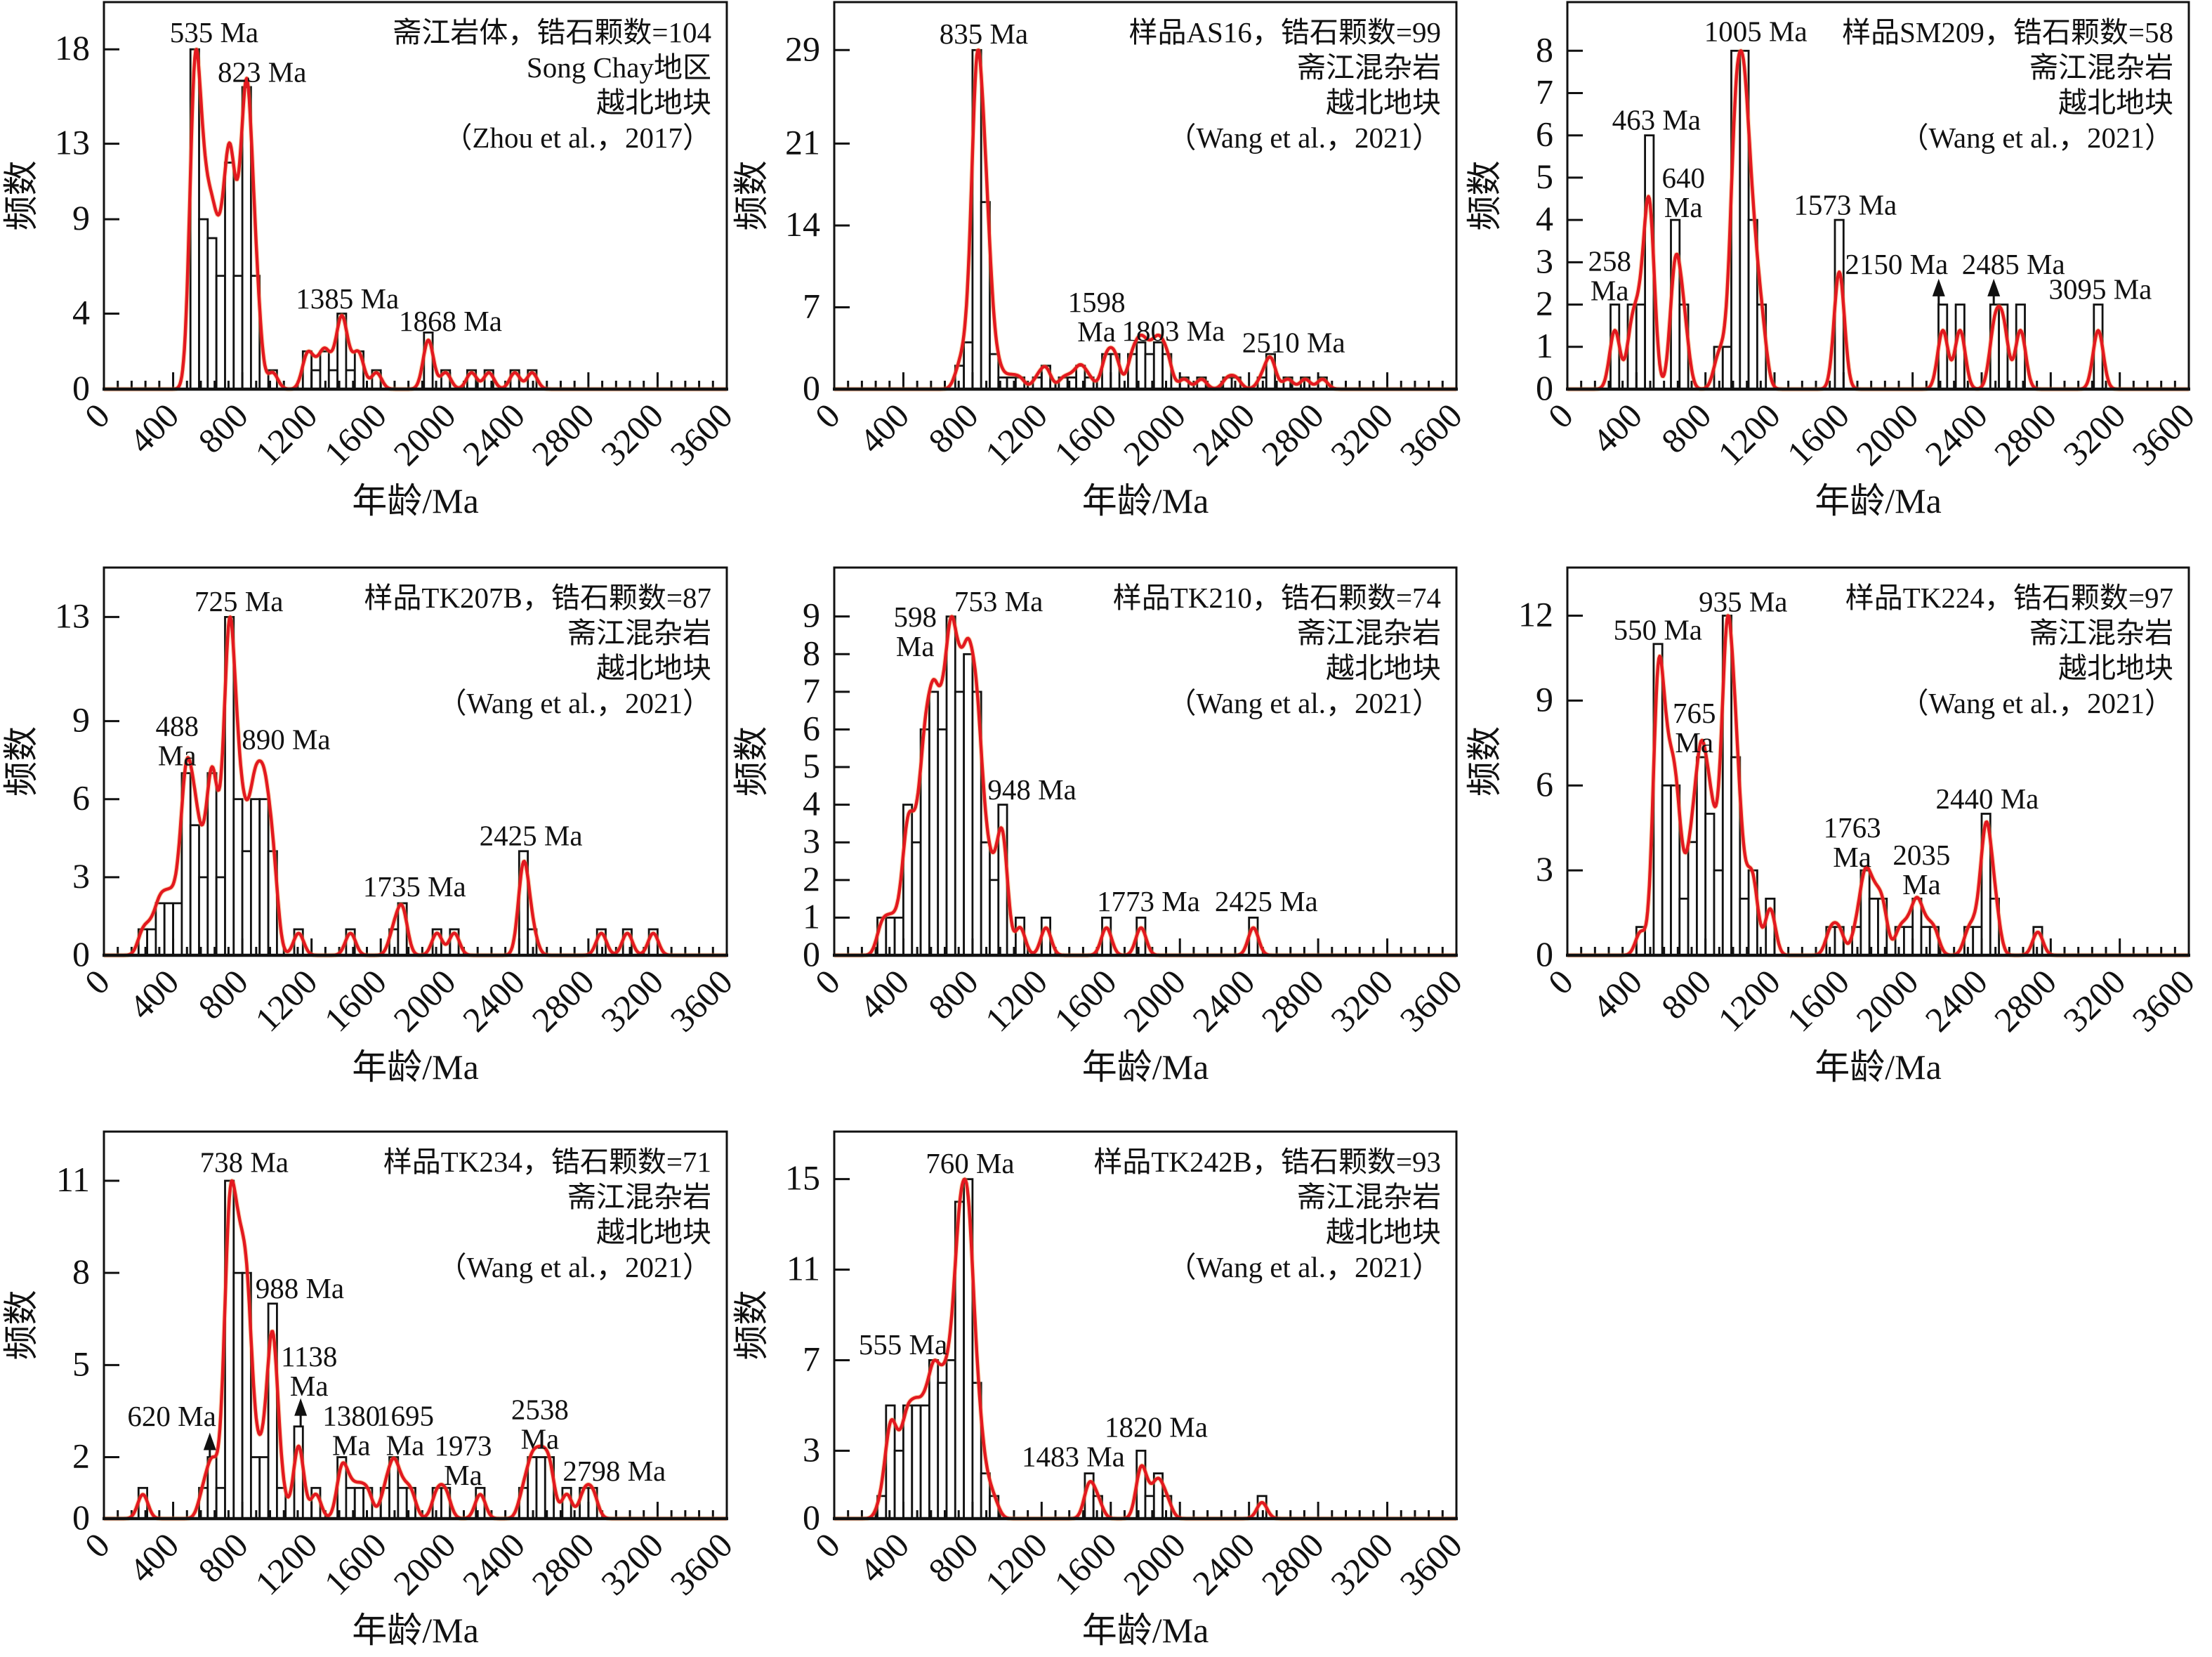  What do you see at coordinates (1987, 799) in the screenshot?
I see `peak-age-label-line: 2440 Ma` at bounding box center [1987, 799].